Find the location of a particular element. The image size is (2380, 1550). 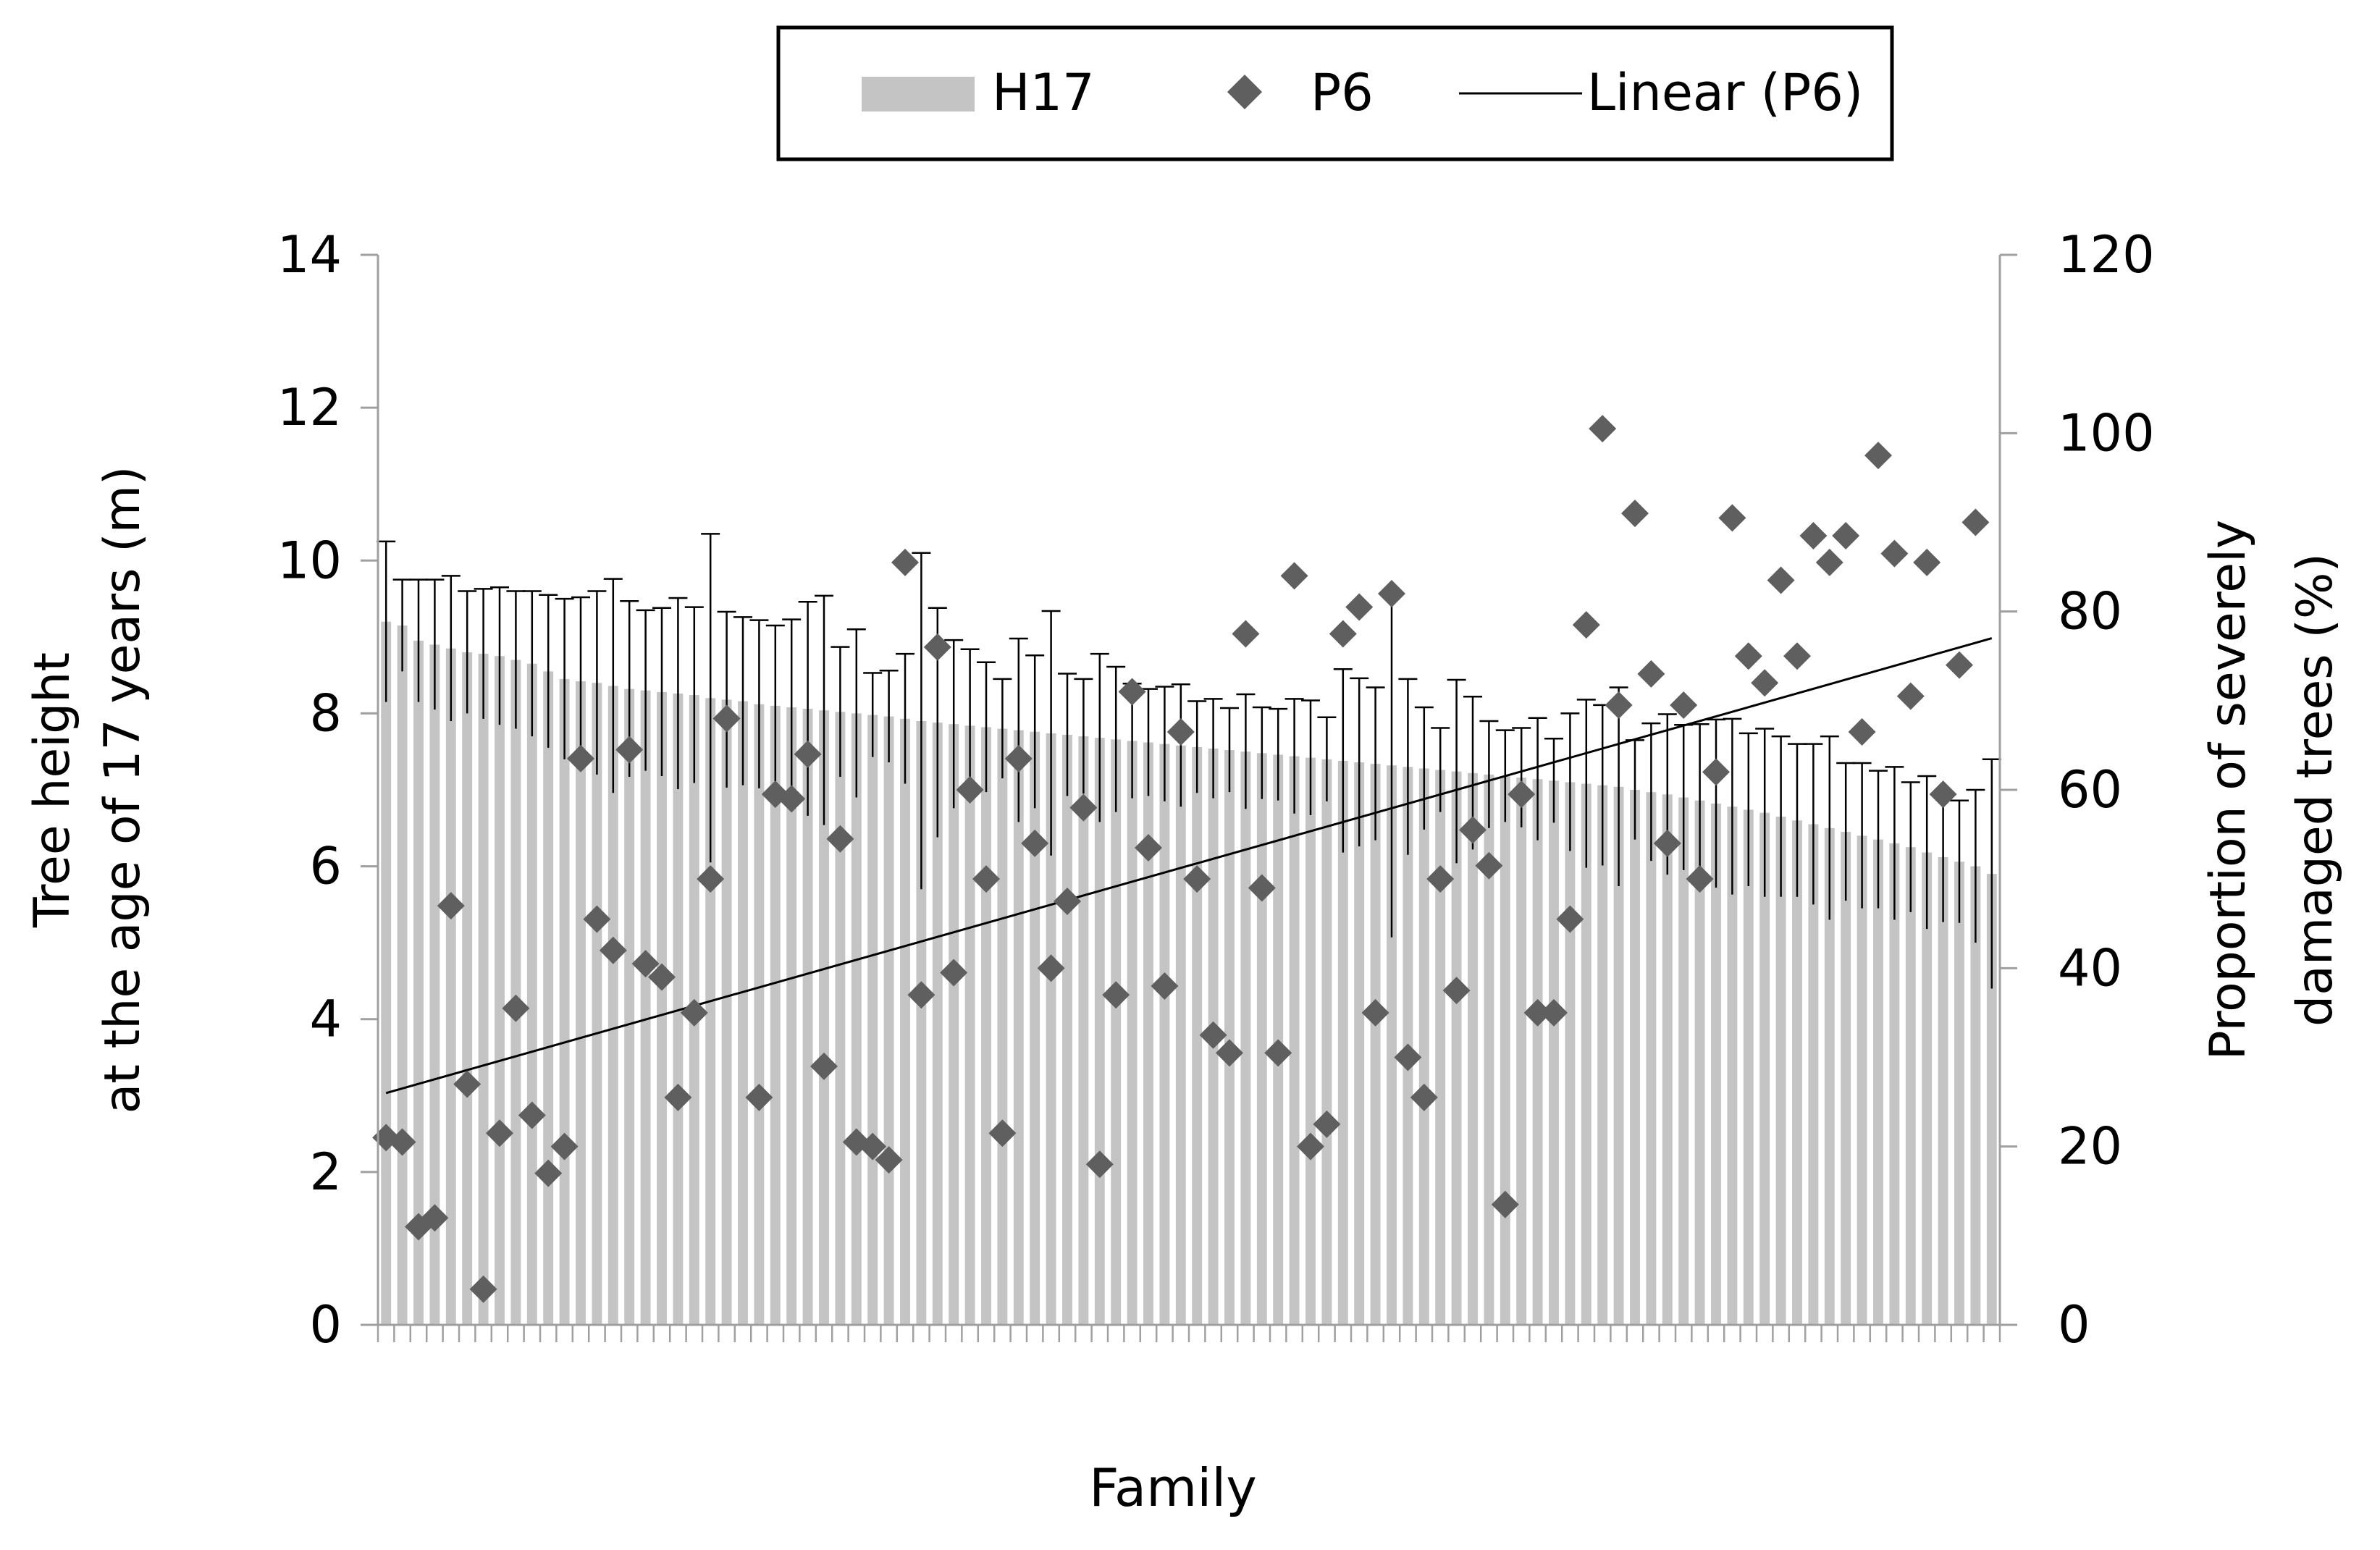

right-axis-label-line1: Proportion of severely is located at coordinates (2228, 790).